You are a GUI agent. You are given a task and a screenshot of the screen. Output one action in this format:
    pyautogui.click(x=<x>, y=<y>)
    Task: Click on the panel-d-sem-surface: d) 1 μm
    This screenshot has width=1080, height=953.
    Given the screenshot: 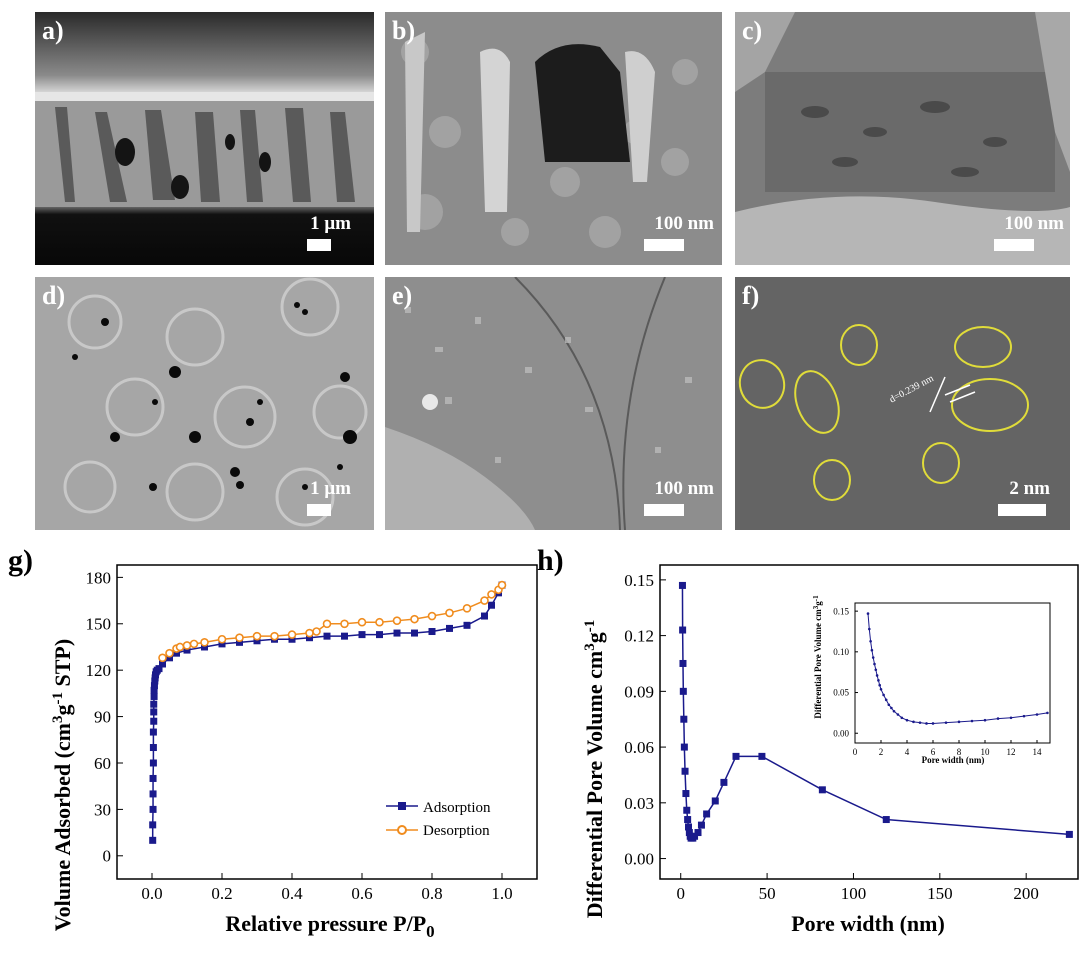 What is the action you would take?
    pyautogui.click(x=204, y=403)
    